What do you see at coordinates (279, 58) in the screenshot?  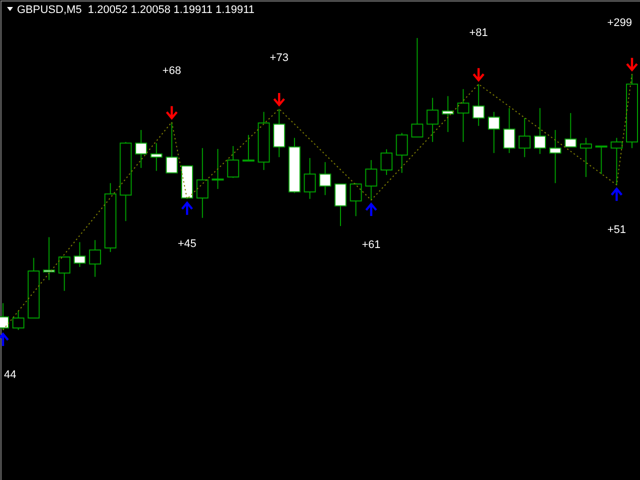 I see `annotation: +73` at bounding box center [279, 58].